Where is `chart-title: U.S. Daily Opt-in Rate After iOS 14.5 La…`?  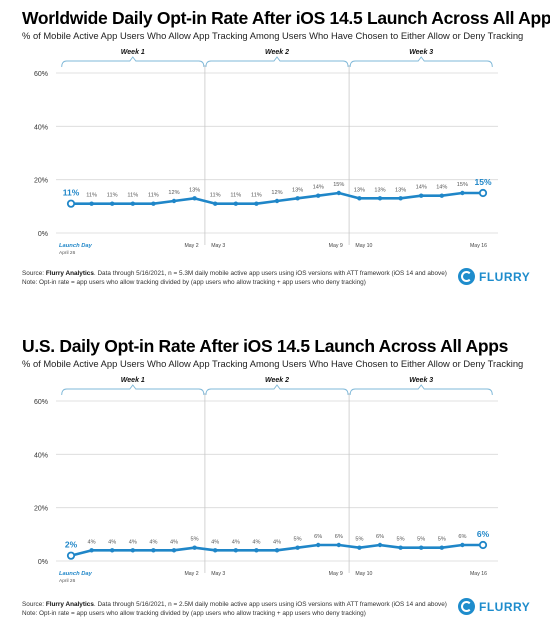 chart-title: U.S. Daily Opt-in Rate After iOS 14.5 La… is located at coordinates (265, 346).